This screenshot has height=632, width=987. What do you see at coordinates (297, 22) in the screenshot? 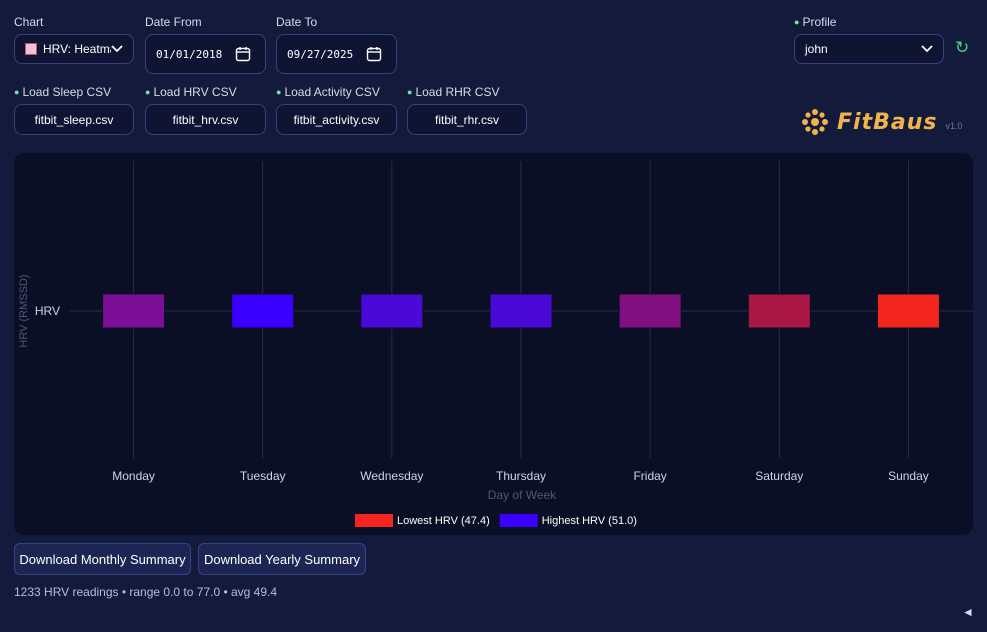
I see `date-to-label: Date To` at bounding box center [297, 22].